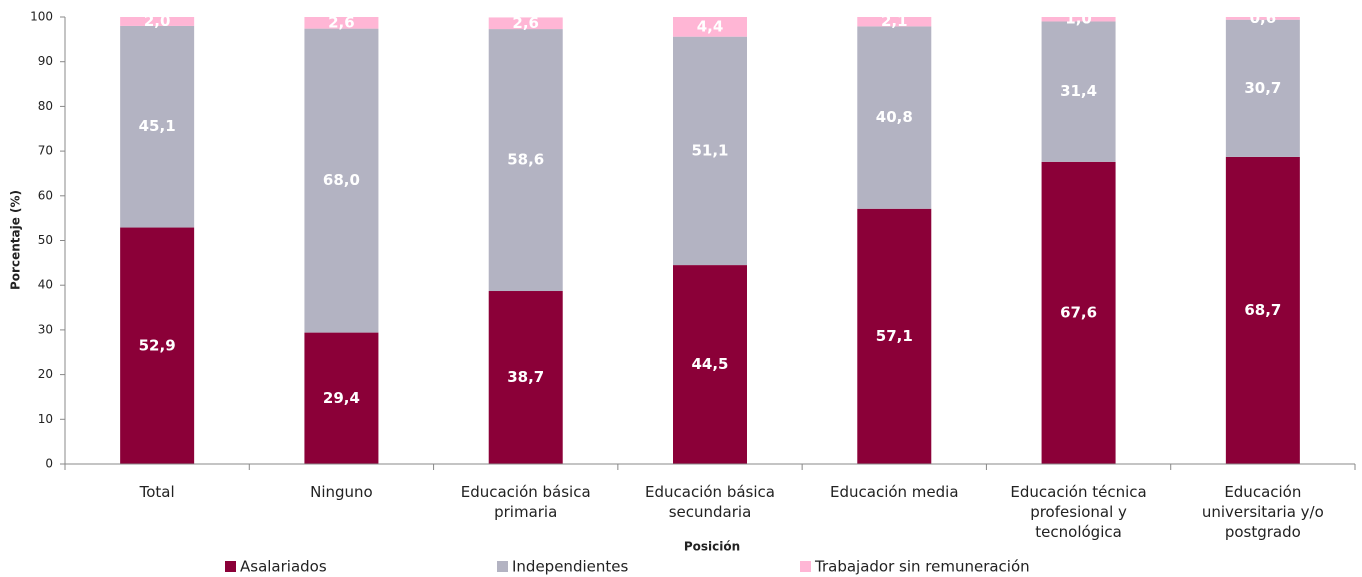 The image size is (1362, 577). Describe the element at coordinates (45, 151) in the screenshot. I see `y-tick-label: 70` at that location.